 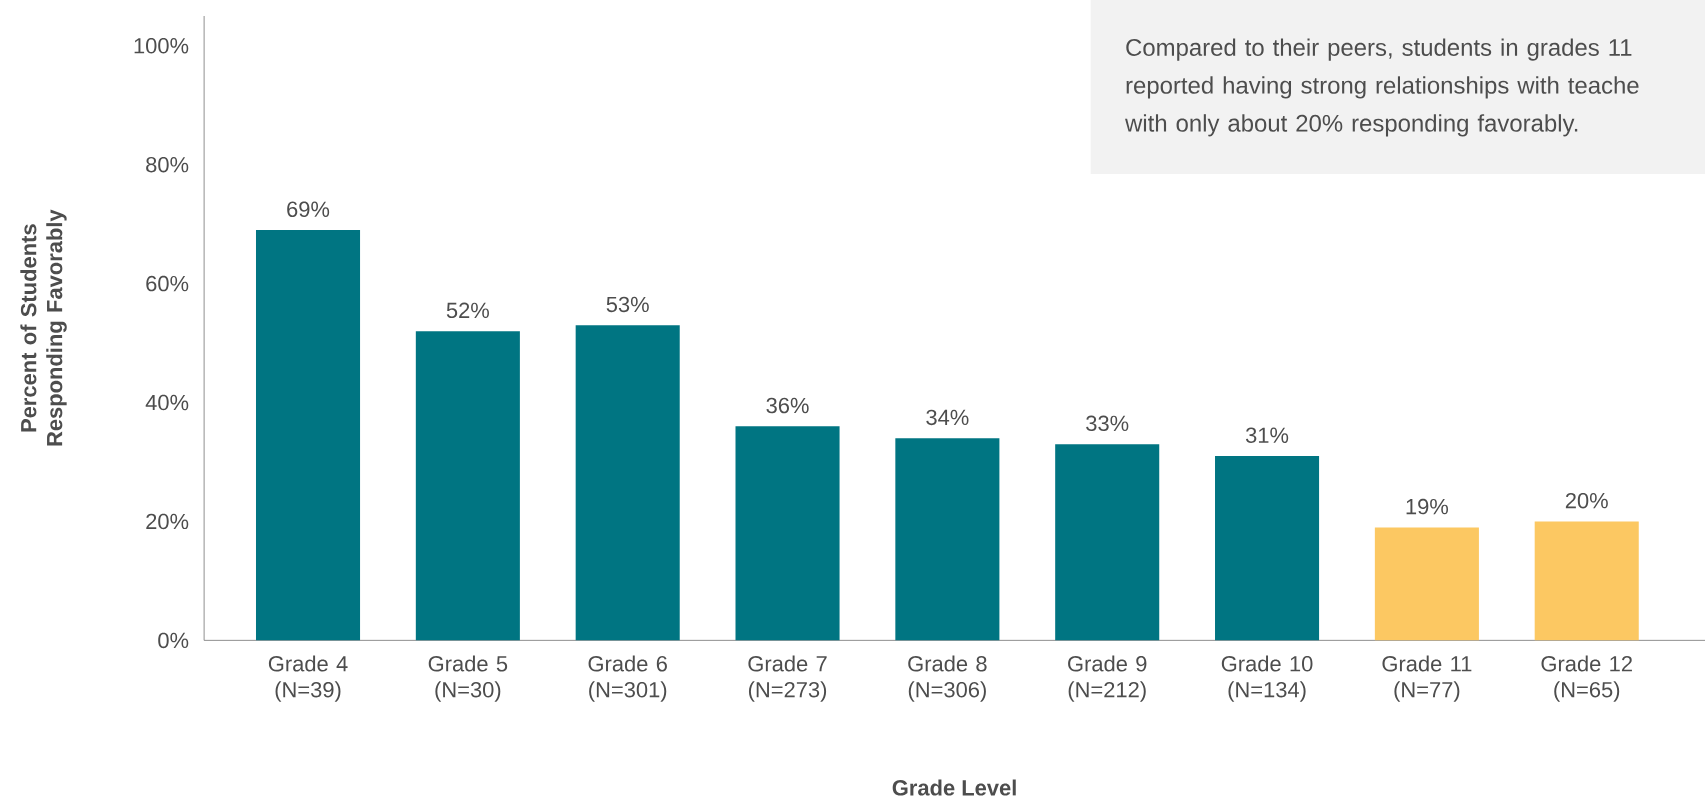 I want to click on data-label: 33%, so click(x=1107, y=423).